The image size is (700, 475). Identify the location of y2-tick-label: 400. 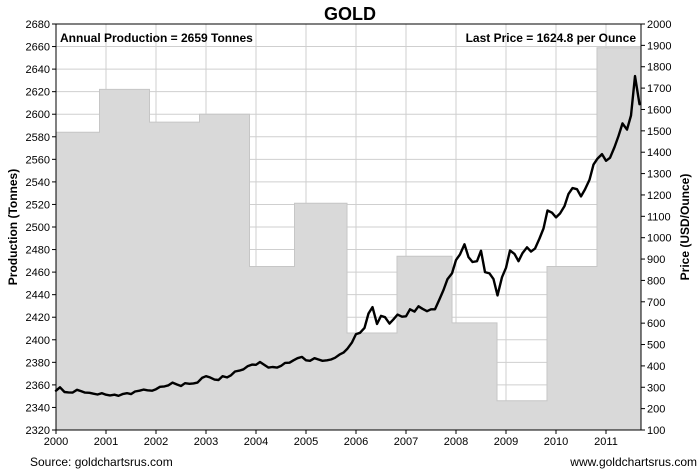
(656, 367).